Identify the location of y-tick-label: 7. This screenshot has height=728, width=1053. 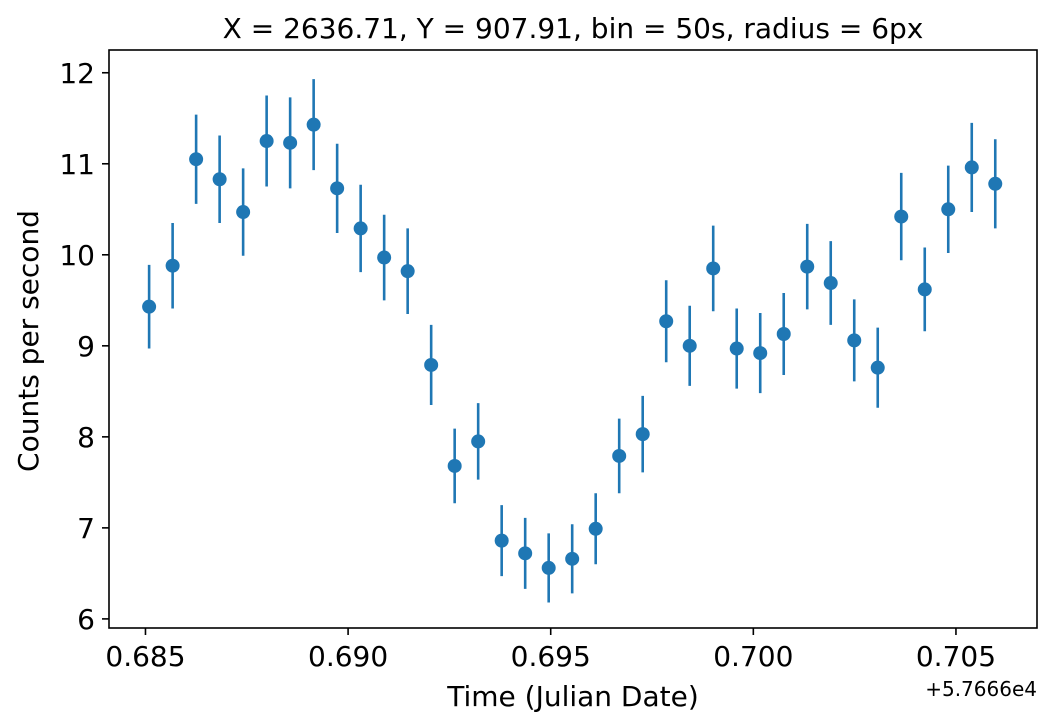
(86, 528).